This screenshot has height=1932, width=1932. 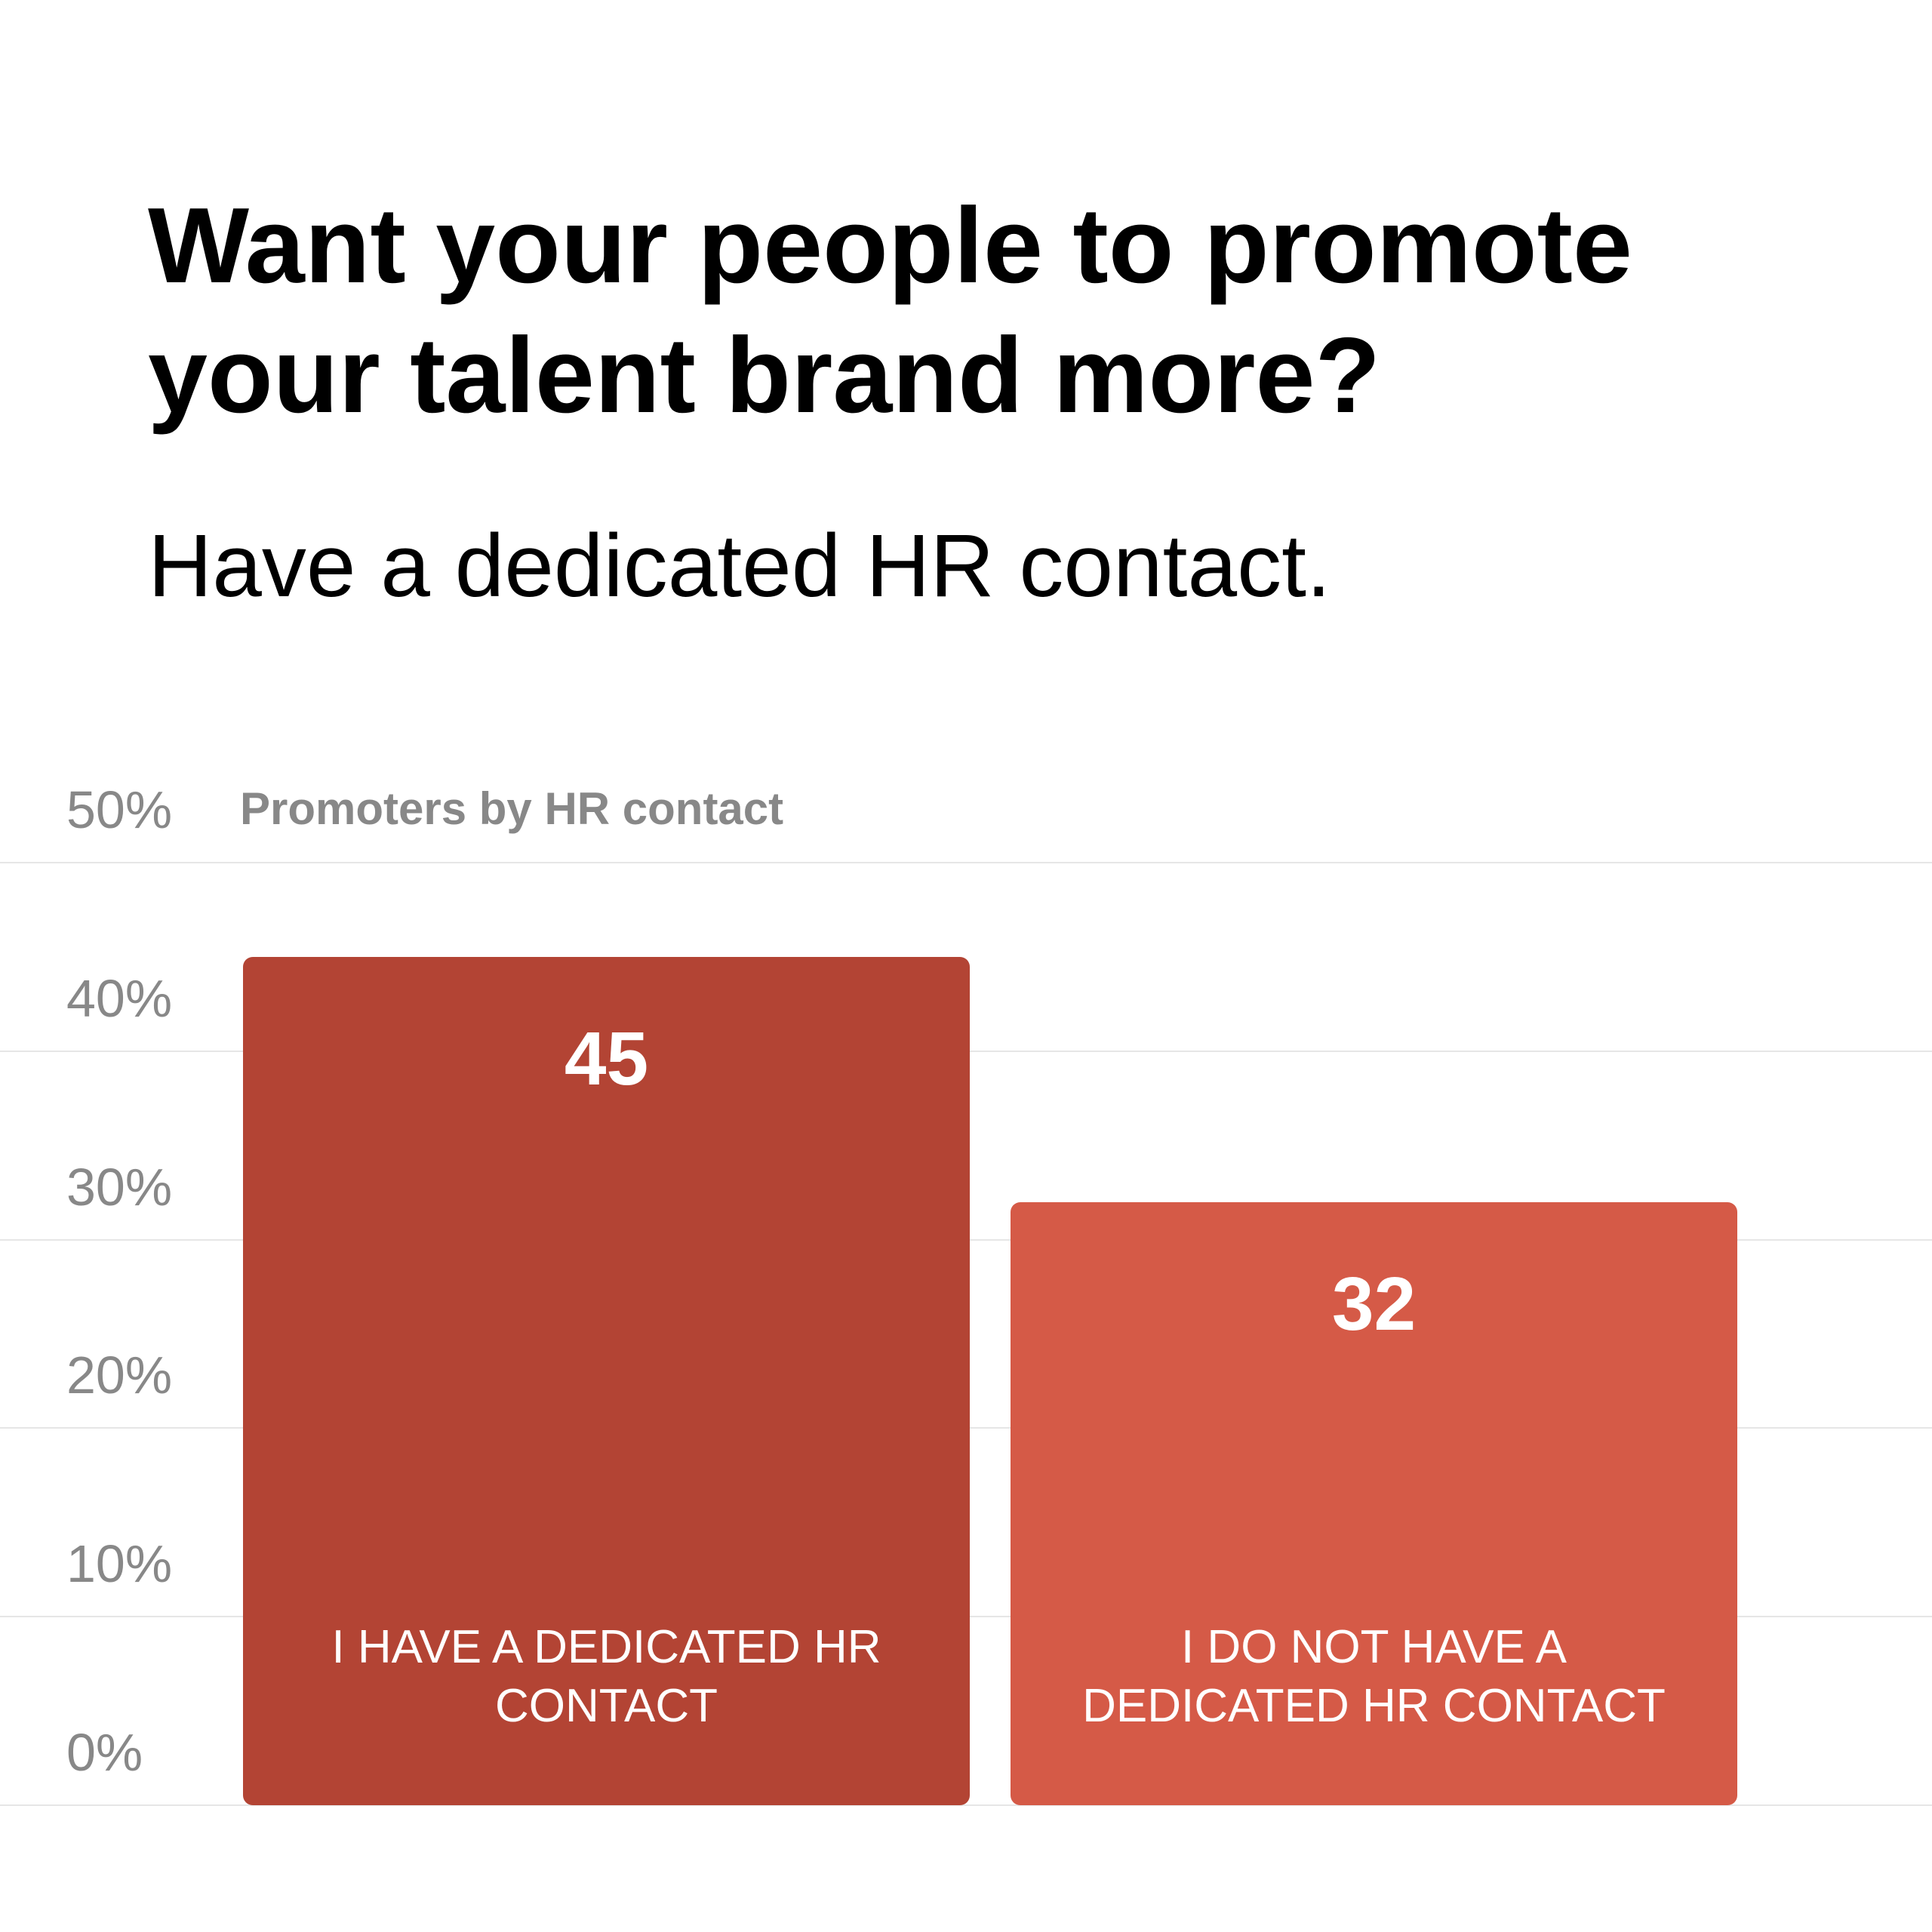 I want to click on category-label: I HAVE A DEDICATED HR CONTACT, so click(x=606, y=1676).